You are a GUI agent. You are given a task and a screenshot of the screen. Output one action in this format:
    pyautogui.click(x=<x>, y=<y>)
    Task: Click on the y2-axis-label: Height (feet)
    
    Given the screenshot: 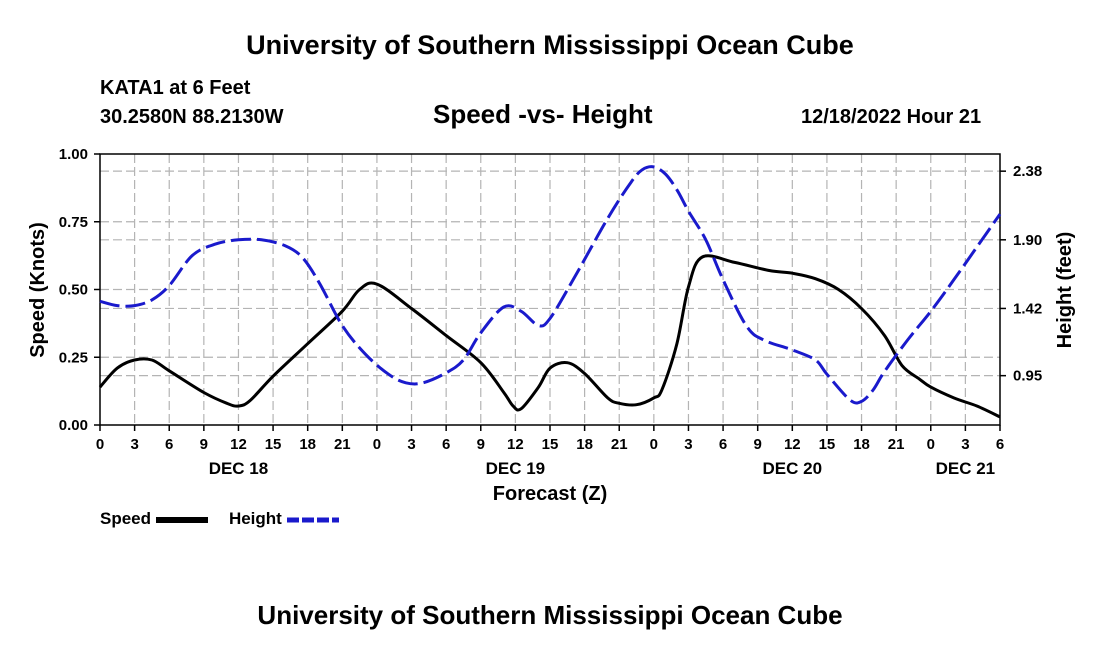 What is the action you would take?
    pyautogui.click(x=1065, y=290)
    